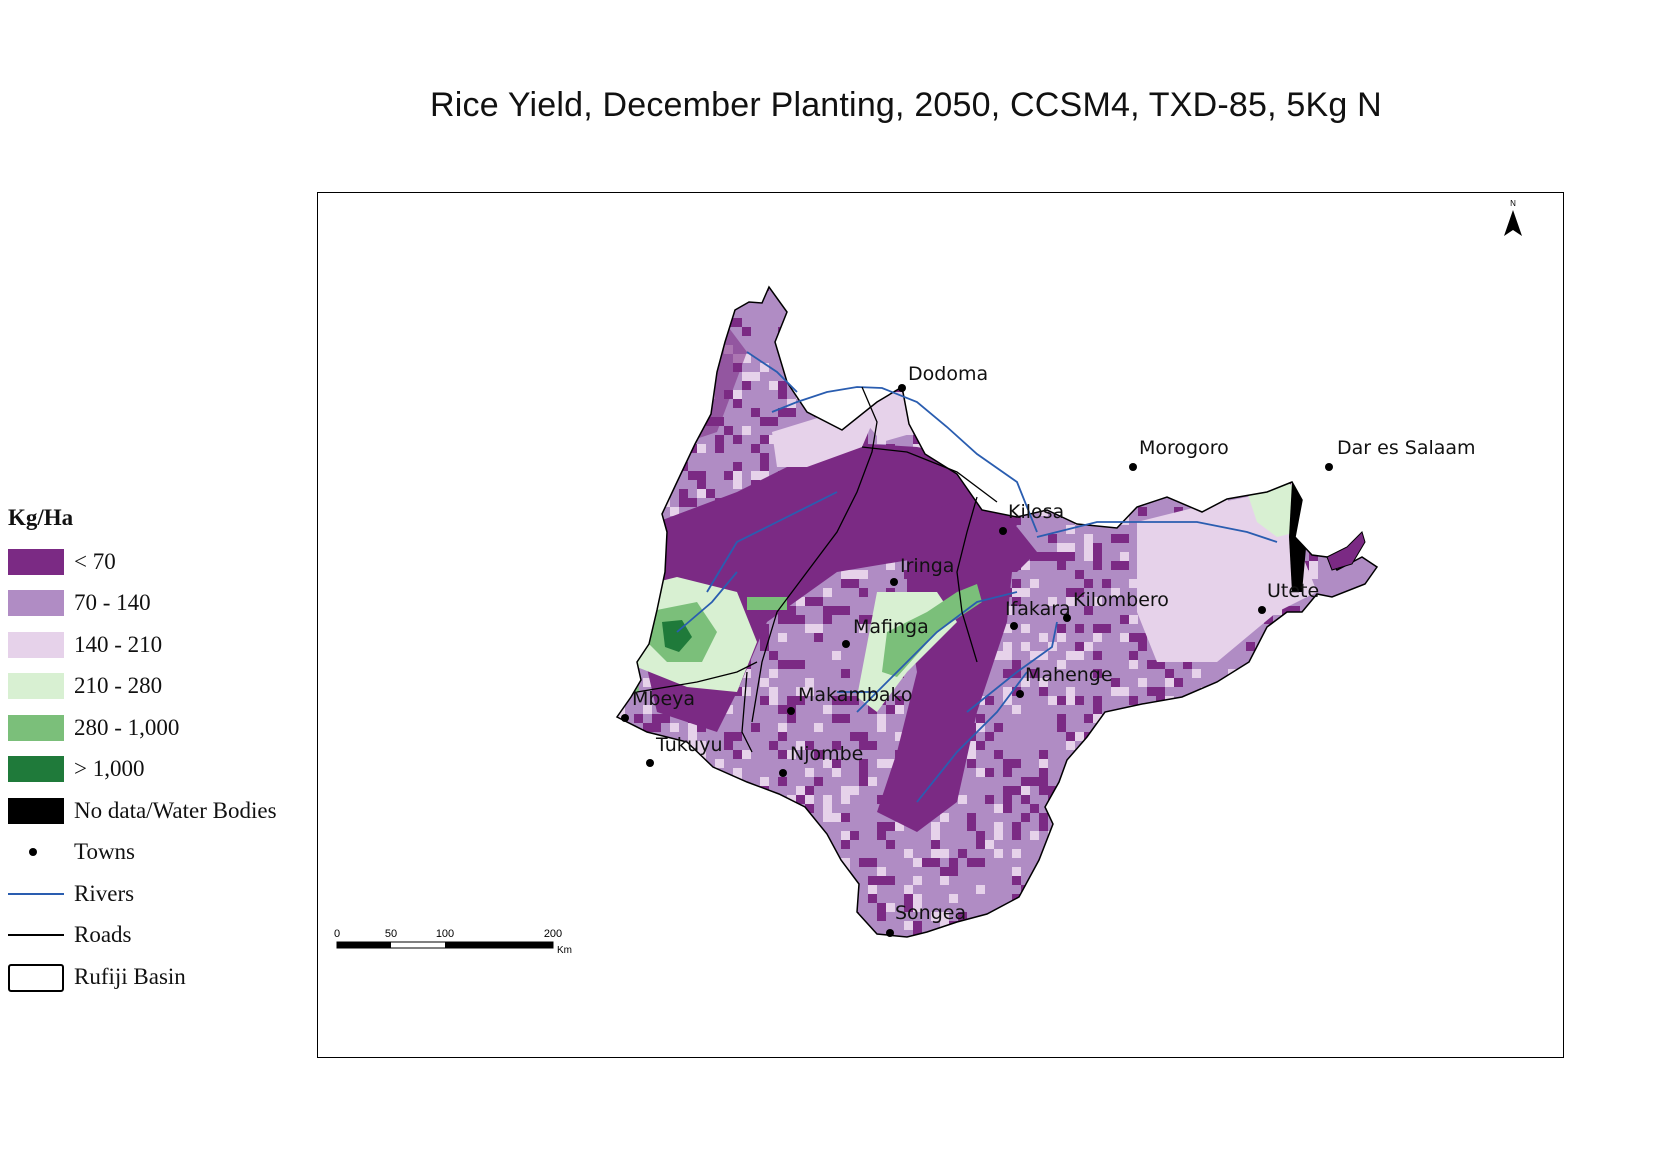 The width and height of the screenshot is (1653, 1170). I want to click on legend-item-nodata: No data/Water Bodies, so click(163, 811).